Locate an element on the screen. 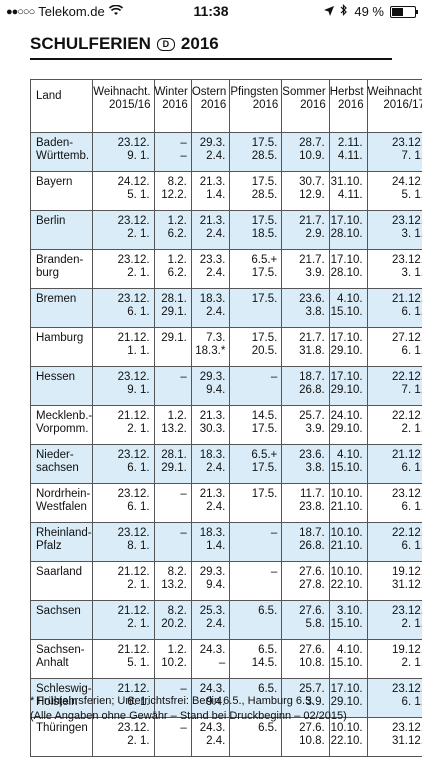 Image resolution: width=422 pixels, height=757 pixels. column-header: Sommer 2016 is located at coordinates (305, 106).